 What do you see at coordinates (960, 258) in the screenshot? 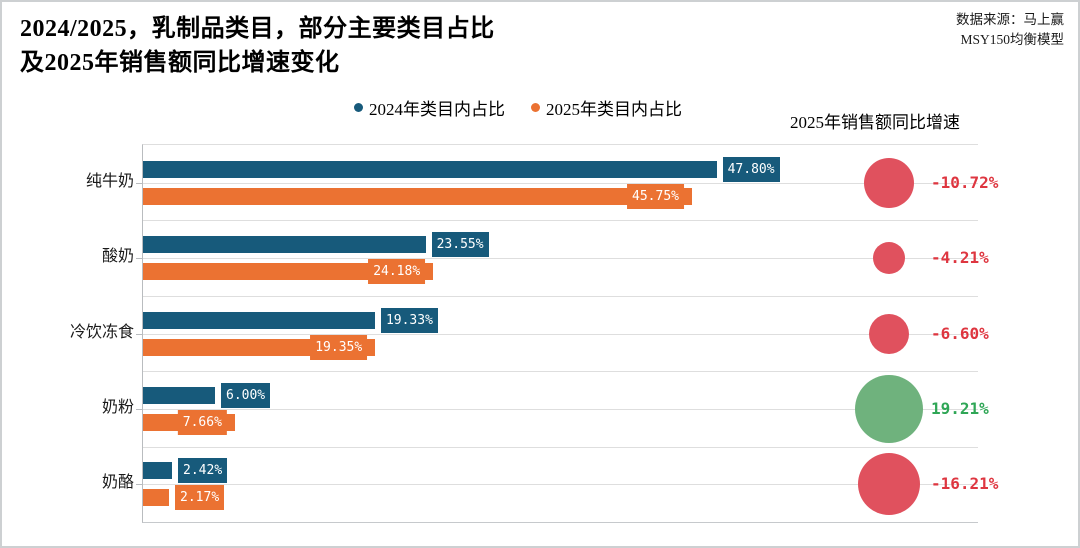
I see `growth-label: -4.21%` at bounding box center [960, 258].